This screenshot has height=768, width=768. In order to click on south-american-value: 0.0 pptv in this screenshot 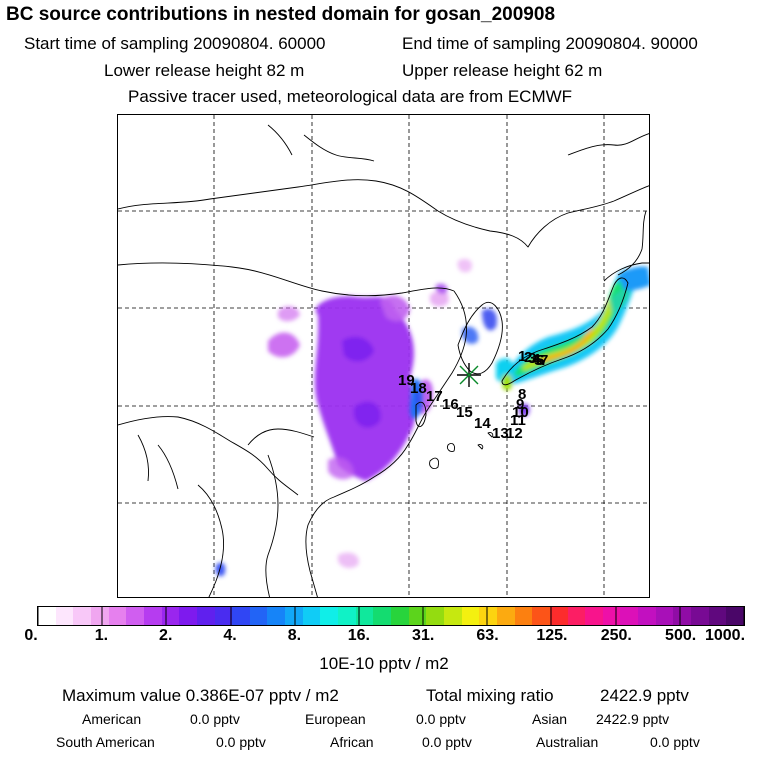, I will do `click(241, 742)`.